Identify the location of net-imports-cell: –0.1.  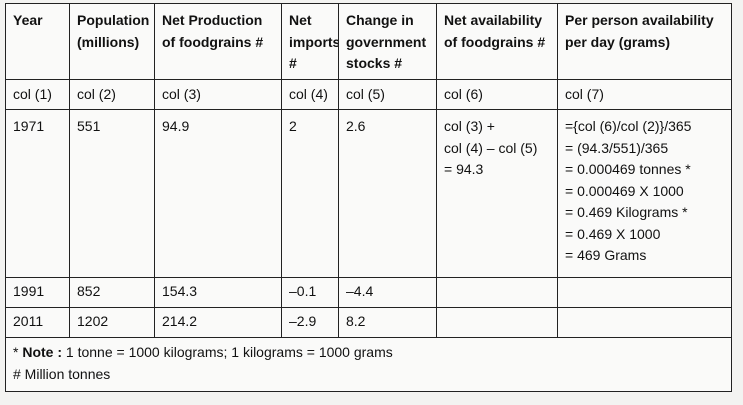
(310, 292).